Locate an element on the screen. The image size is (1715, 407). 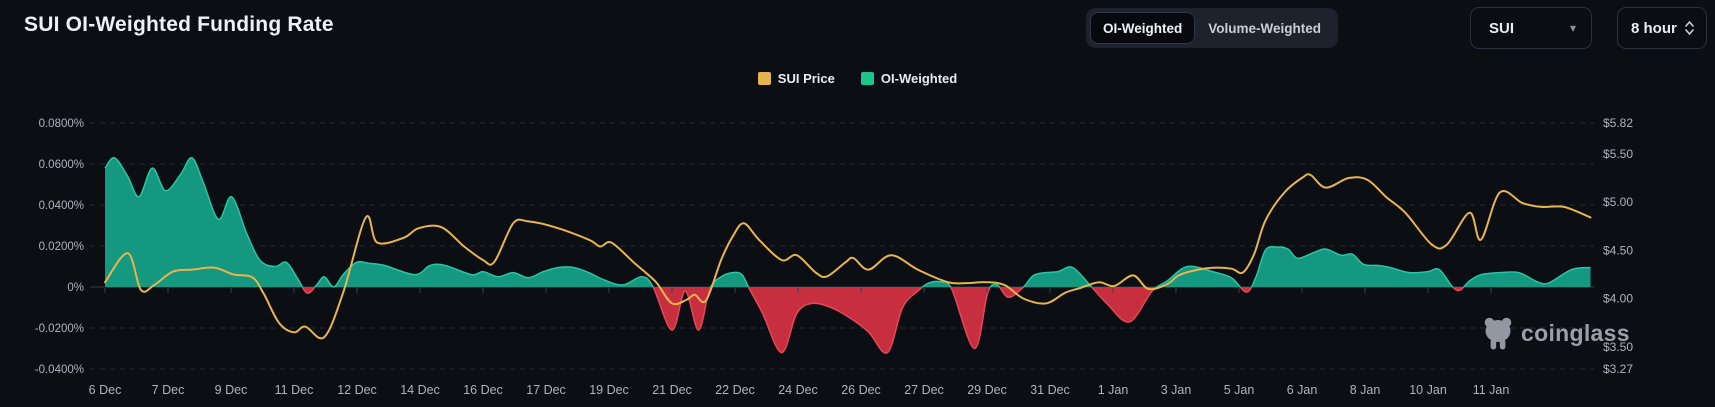
x-axis-tick-label: 22 Dec is located at coordinates (735, 390).